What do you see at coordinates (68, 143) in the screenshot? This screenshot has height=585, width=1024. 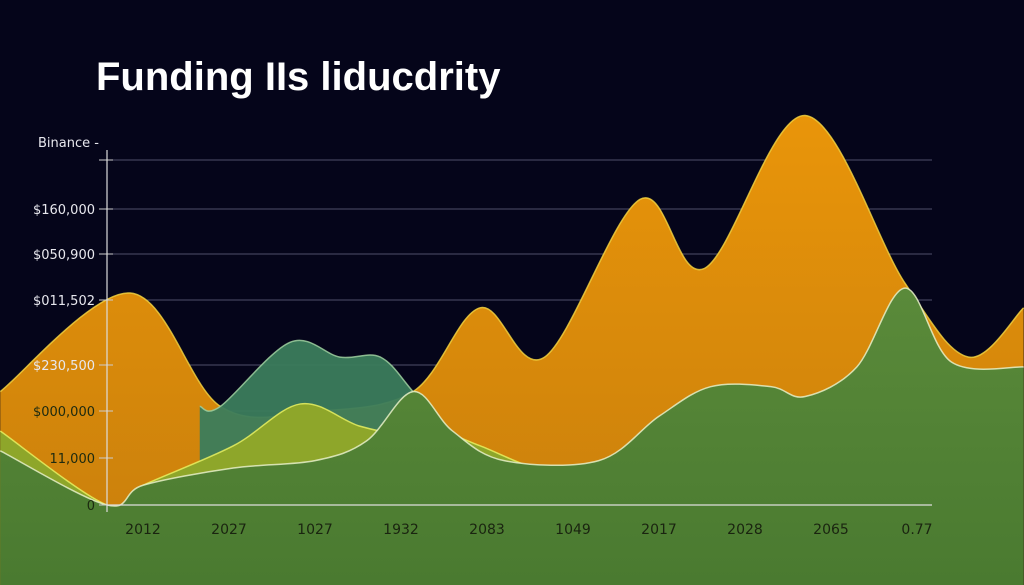 I see `y-axis-label: Binance -` at bounding box center [68, 143].